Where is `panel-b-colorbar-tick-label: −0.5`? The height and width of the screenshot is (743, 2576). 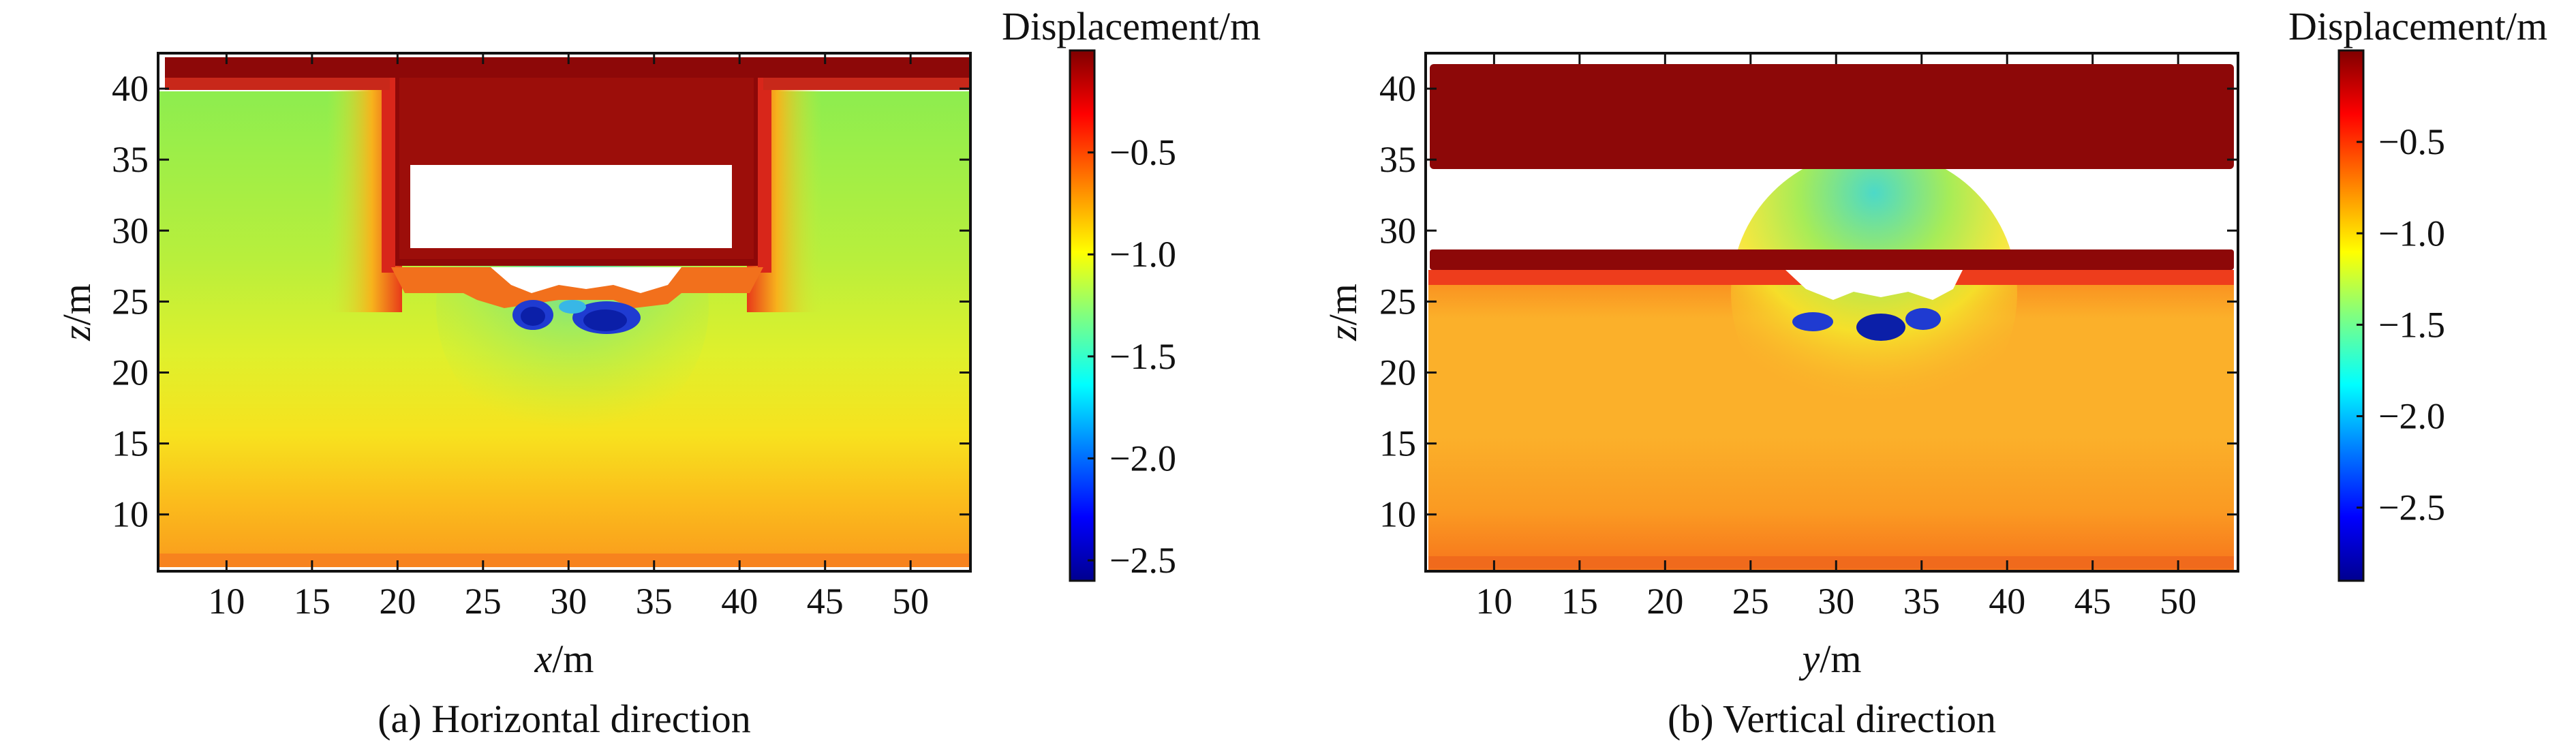 panel-b-colorbar-tick-label: −0.5 is located at coordinates (2411, 141).